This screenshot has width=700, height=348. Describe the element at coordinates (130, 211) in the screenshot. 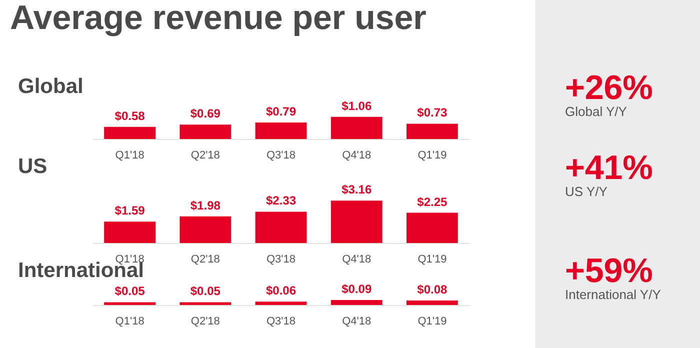

I see `data-label: $1.59` at that location.